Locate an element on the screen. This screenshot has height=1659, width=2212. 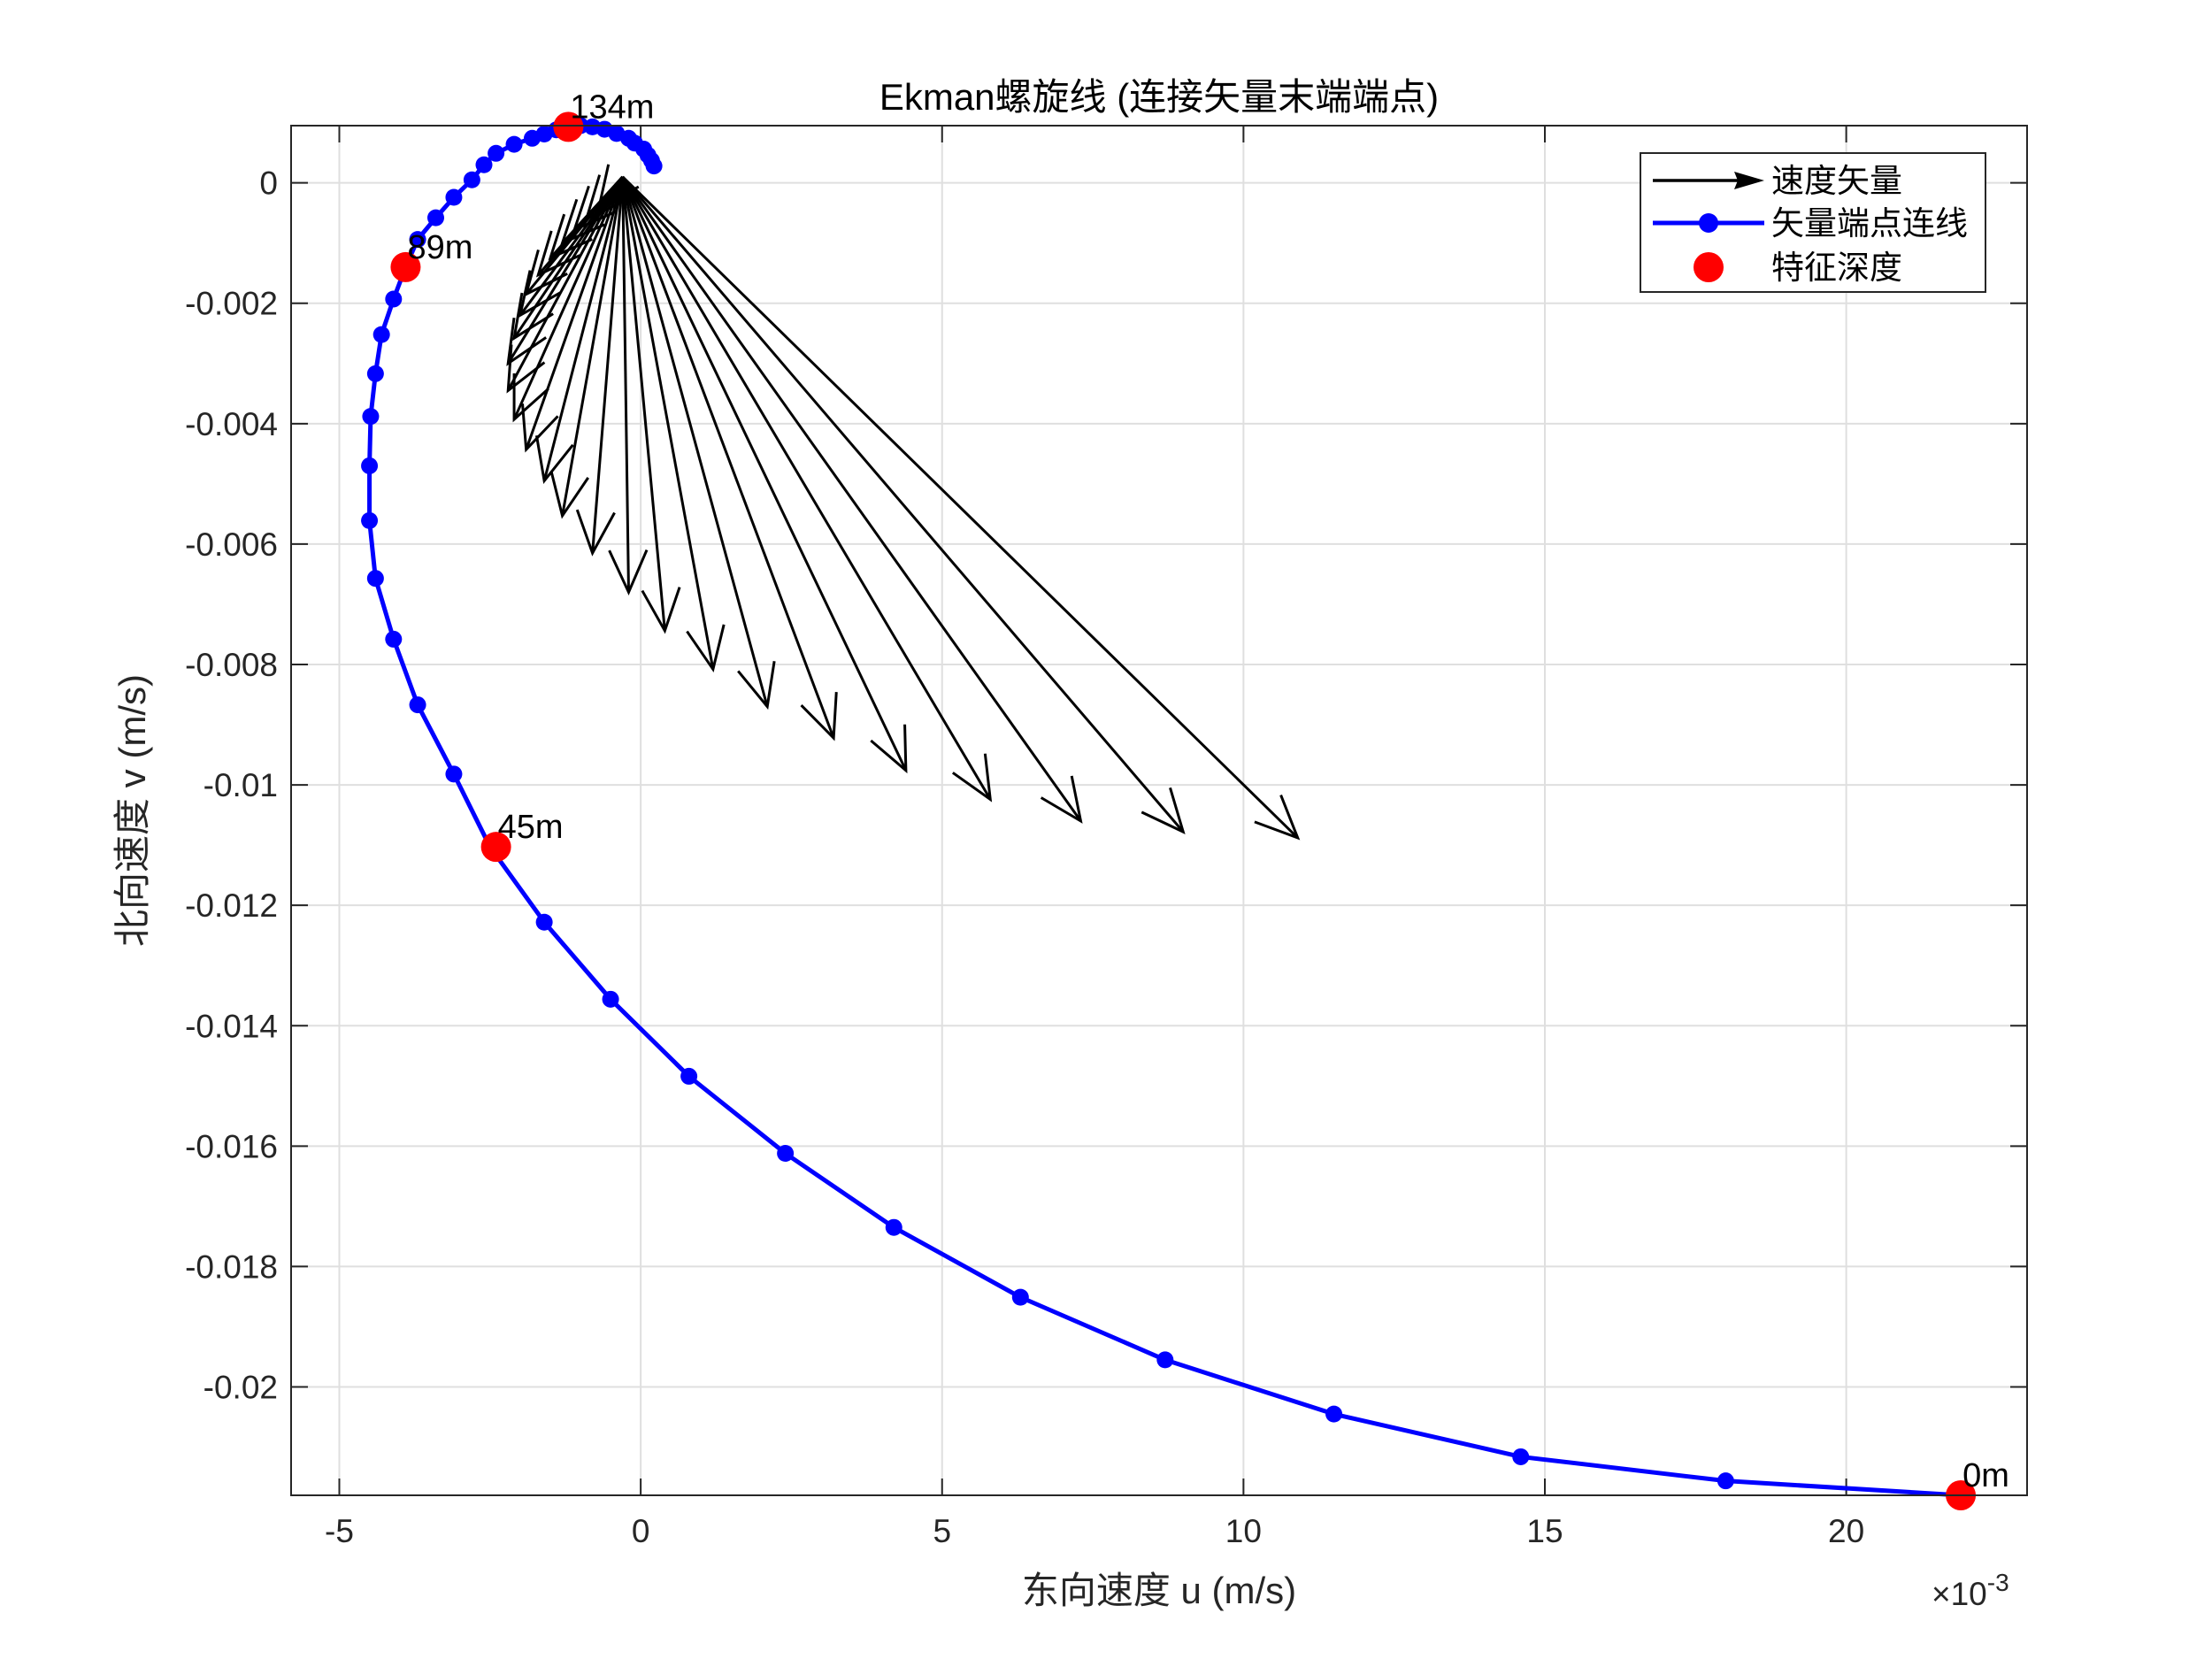
legend: 速度矢量 矢量端点连线 特征深度 is located at coordinates (1813, 223).